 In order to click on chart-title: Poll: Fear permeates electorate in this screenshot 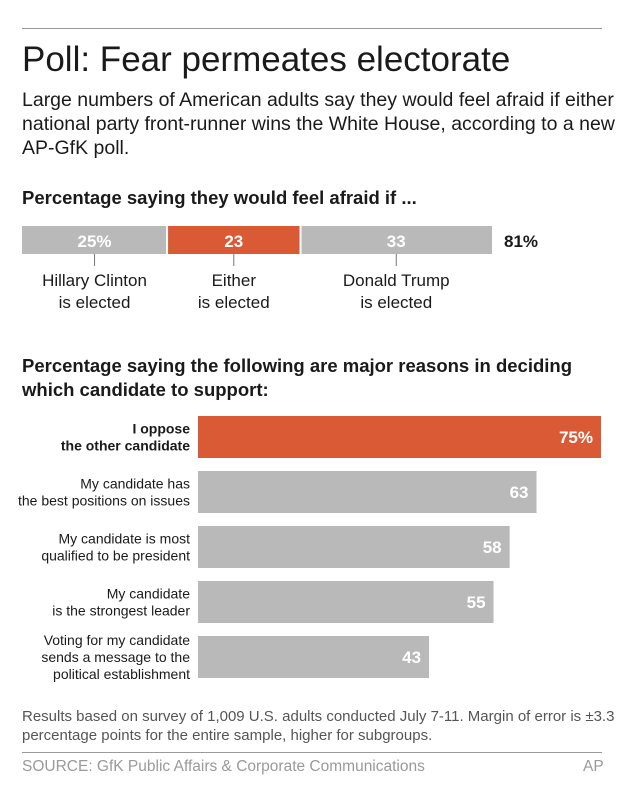, I will do `click(266, 59)`.